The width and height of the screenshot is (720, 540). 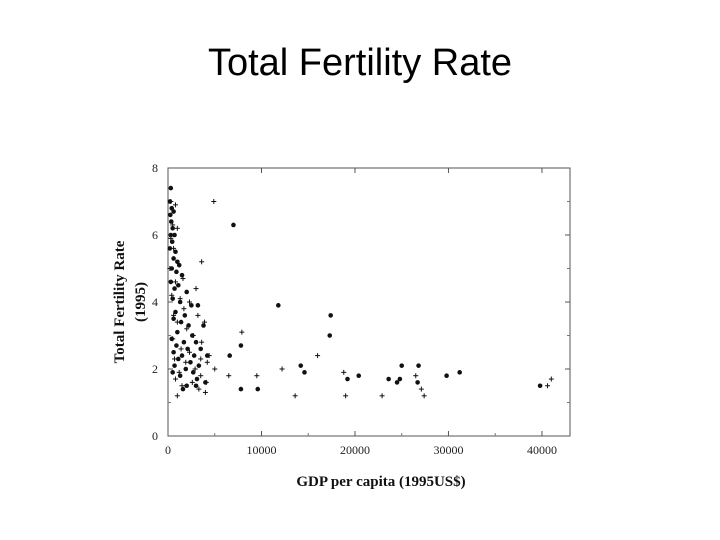 What do you see at coordinates (155, 369) in the screenshot?
I see `y-tick-label: 2` at bounding box center [155, 369].